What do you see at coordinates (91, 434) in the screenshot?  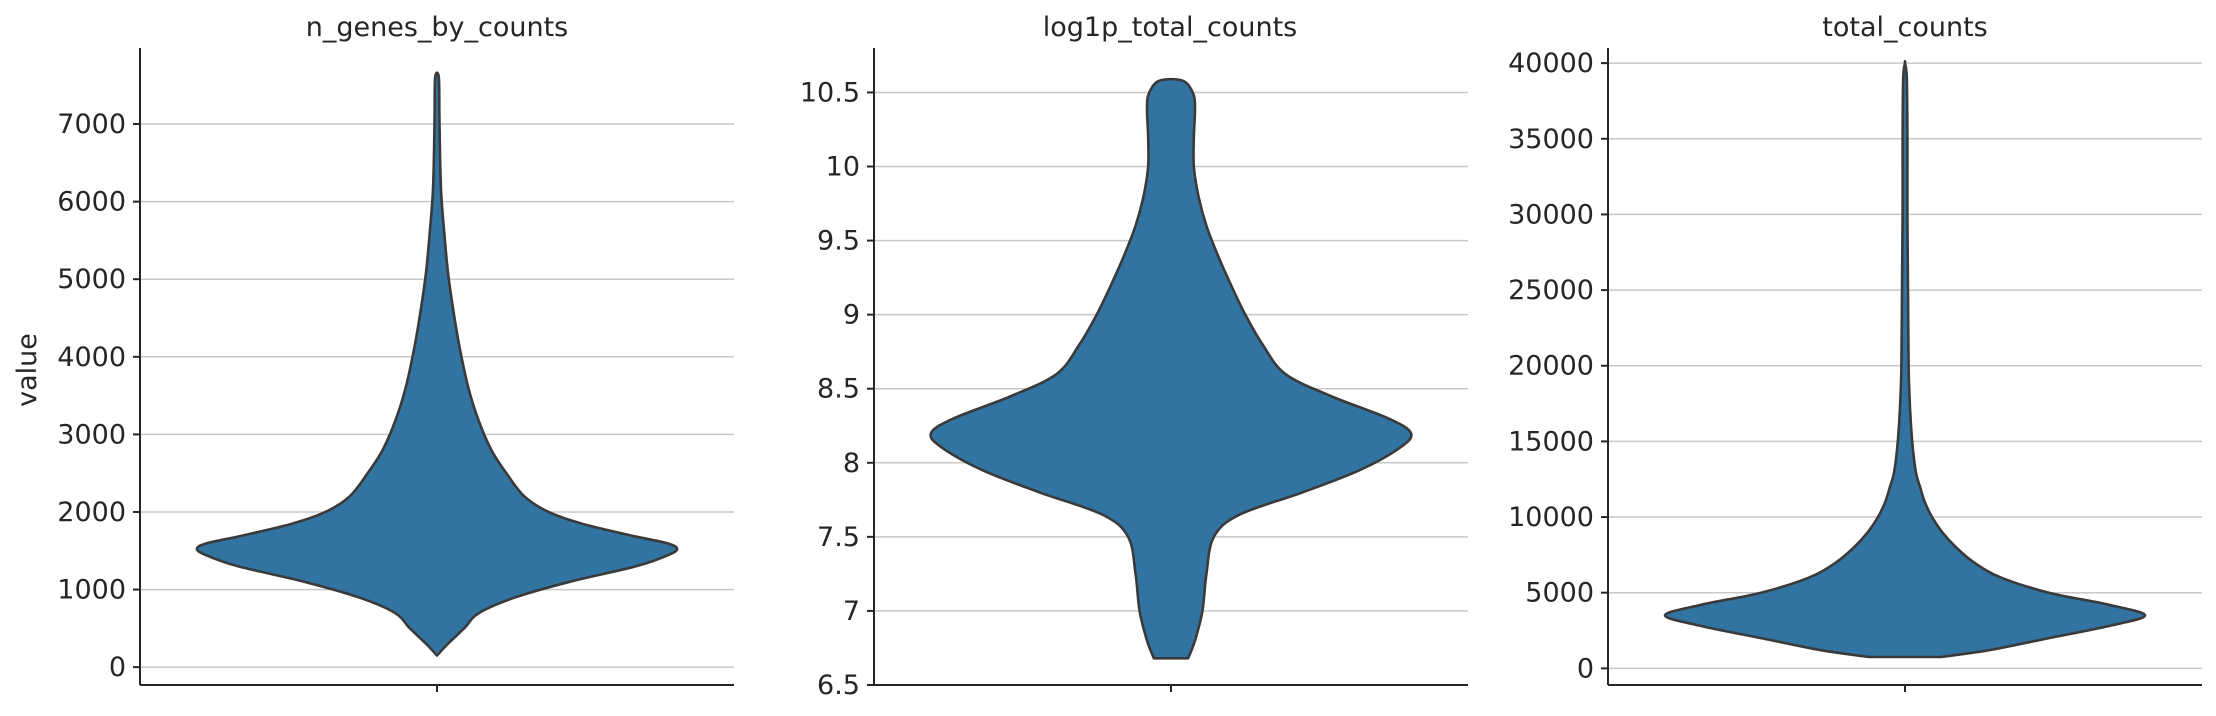 I see `y-tick-label: 3000` at bounding box center [91, 434].